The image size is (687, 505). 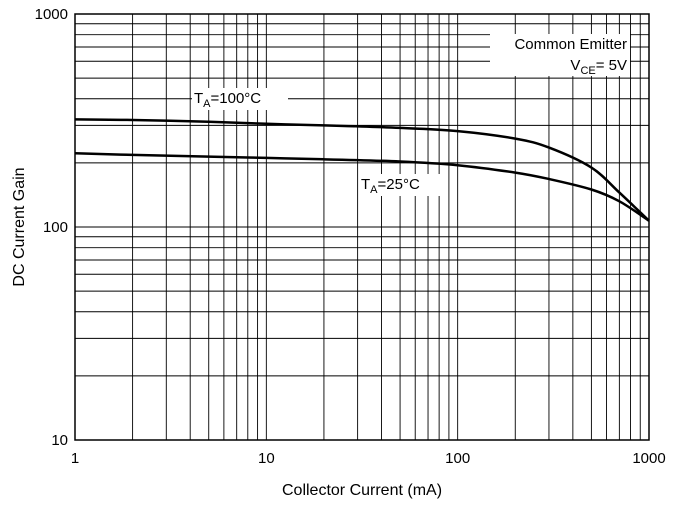 What do you see at coordinates (75, 458) in the screenshot?
I see `x-tick-label: 1` at bounding box center [75, 458].